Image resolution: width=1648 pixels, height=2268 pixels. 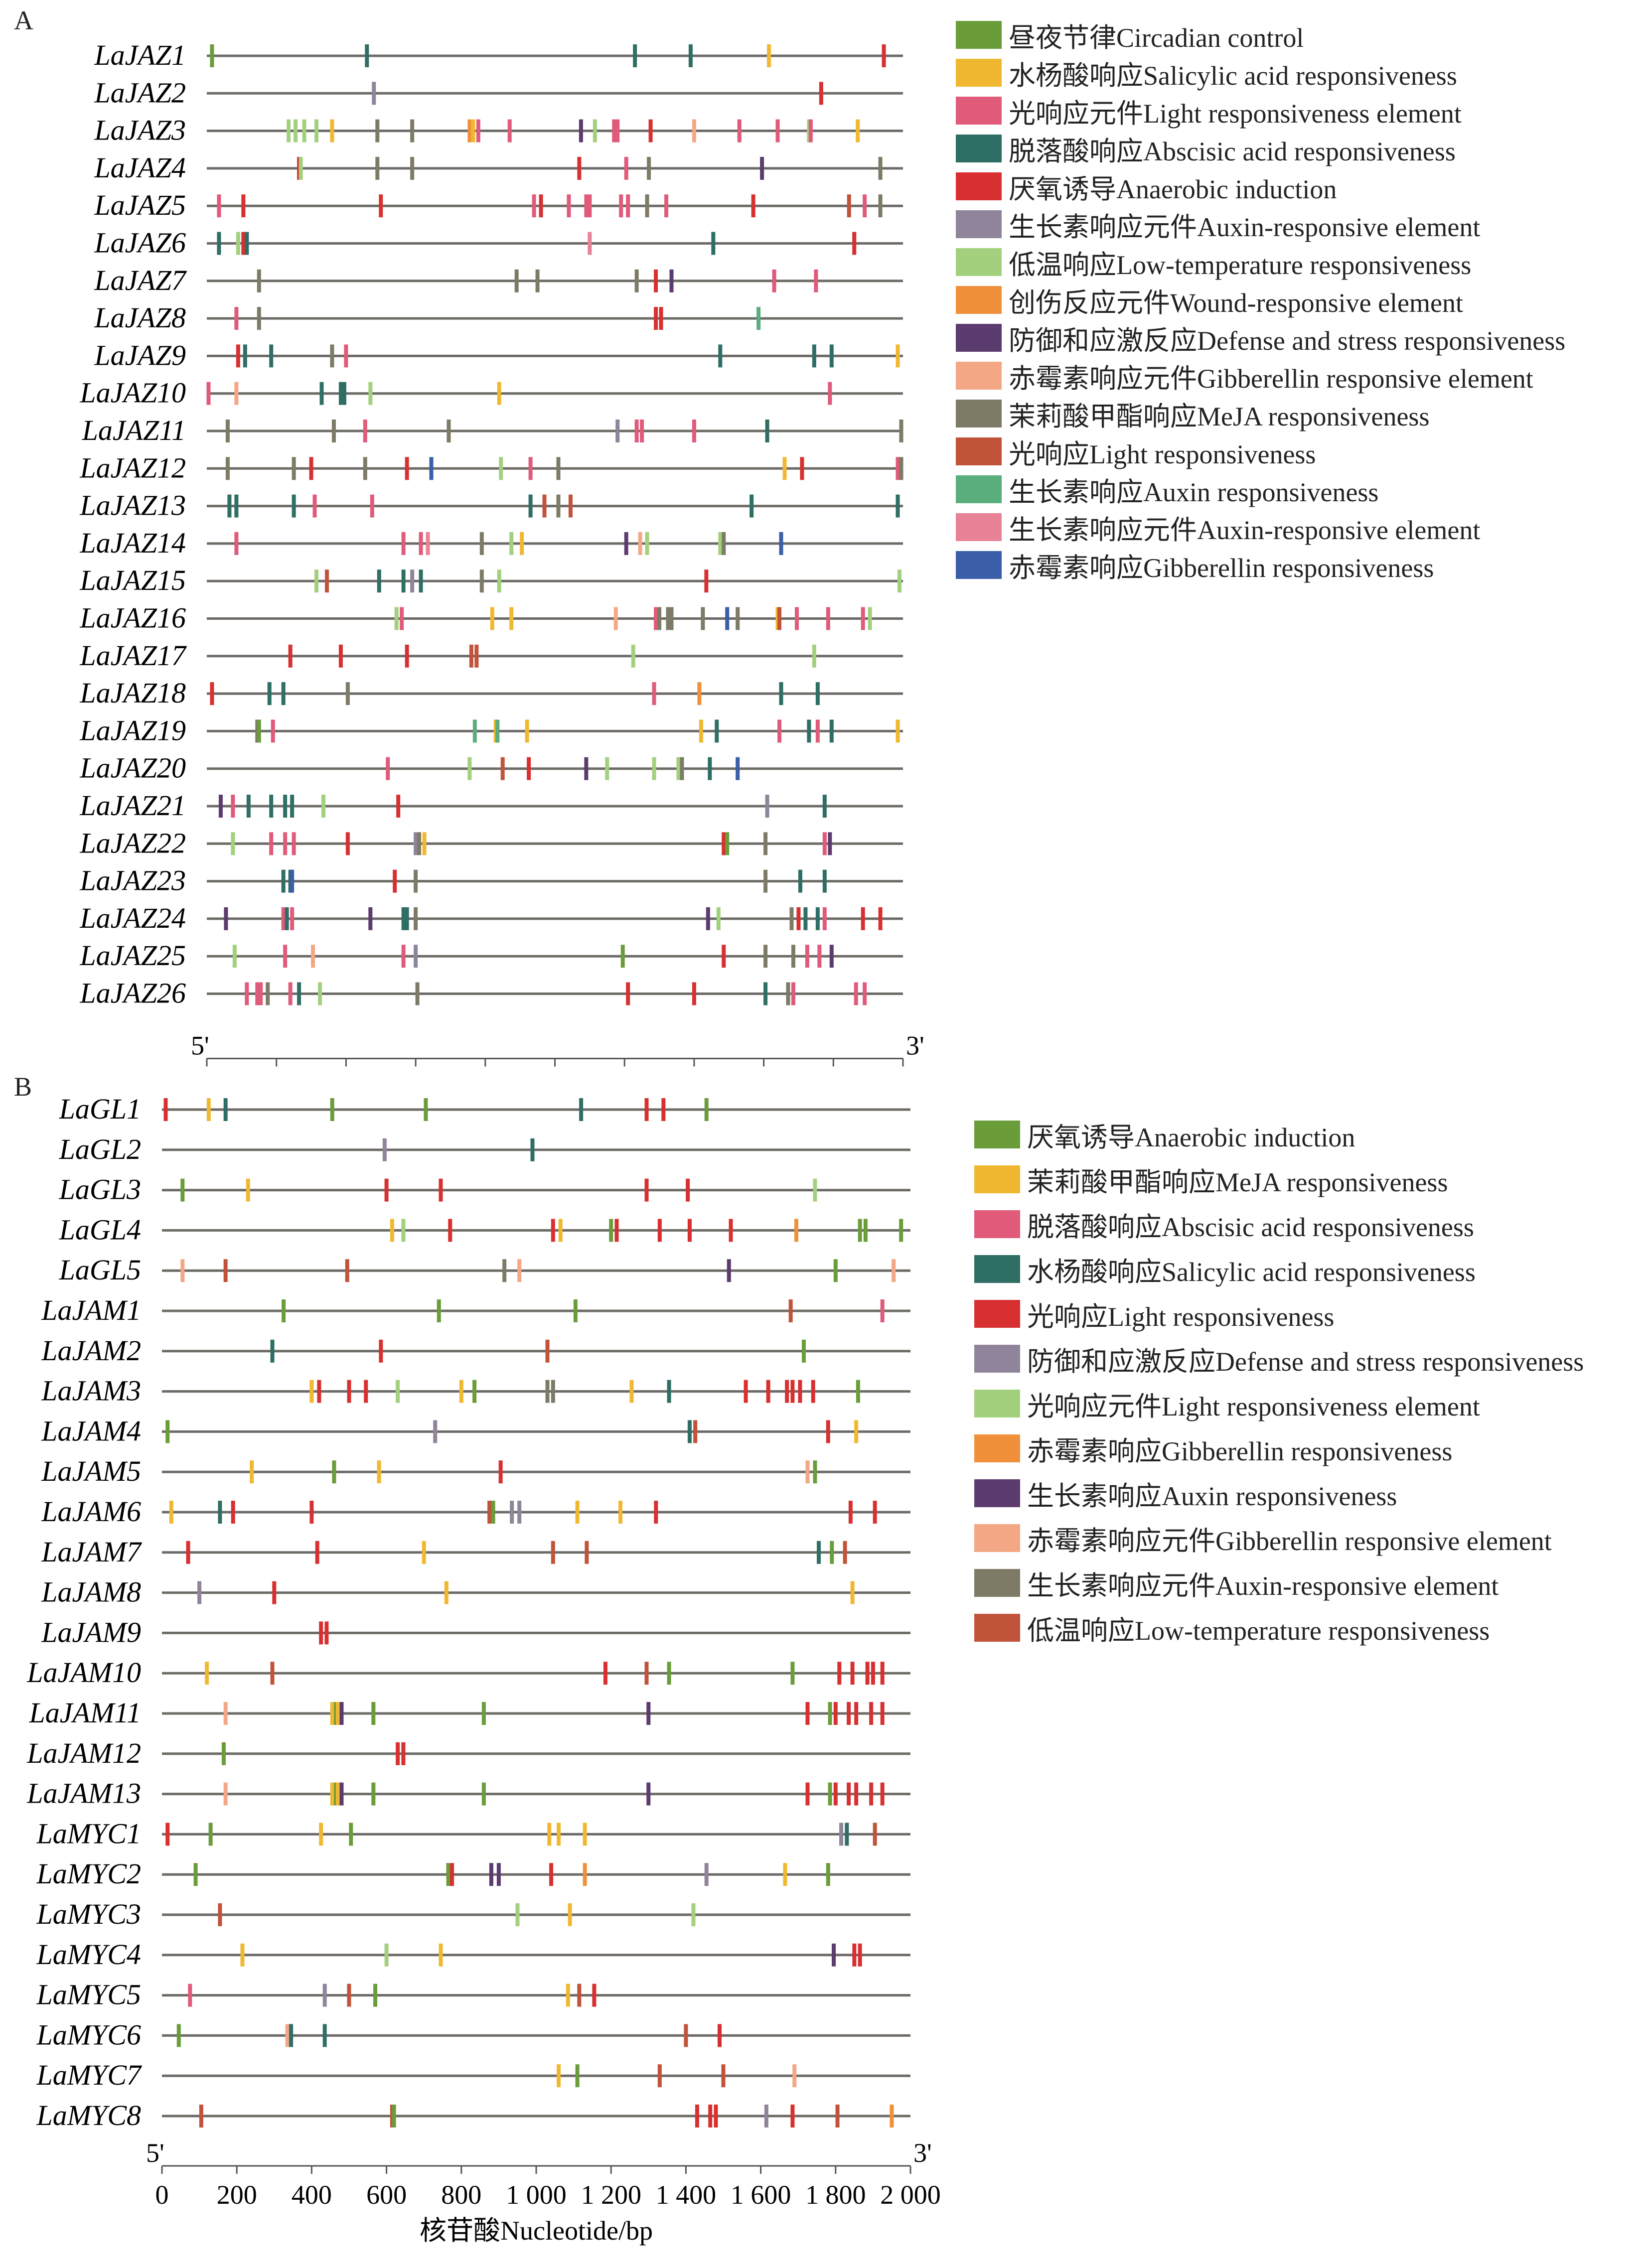 I want to click on gene-label: LaJAZ14, so click(x=132, y=543).